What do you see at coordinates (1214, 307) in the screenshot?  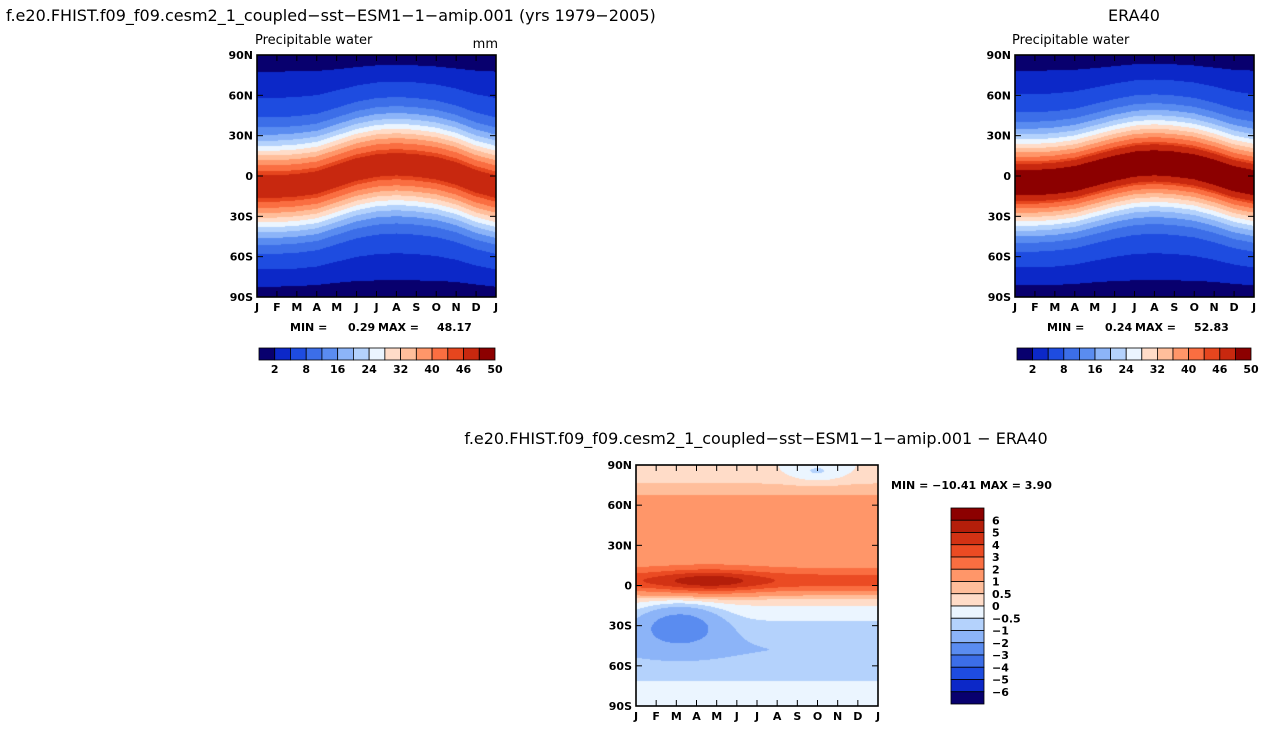 I see `era40-x-tick-label: N` at bounding box center [1214, 307].